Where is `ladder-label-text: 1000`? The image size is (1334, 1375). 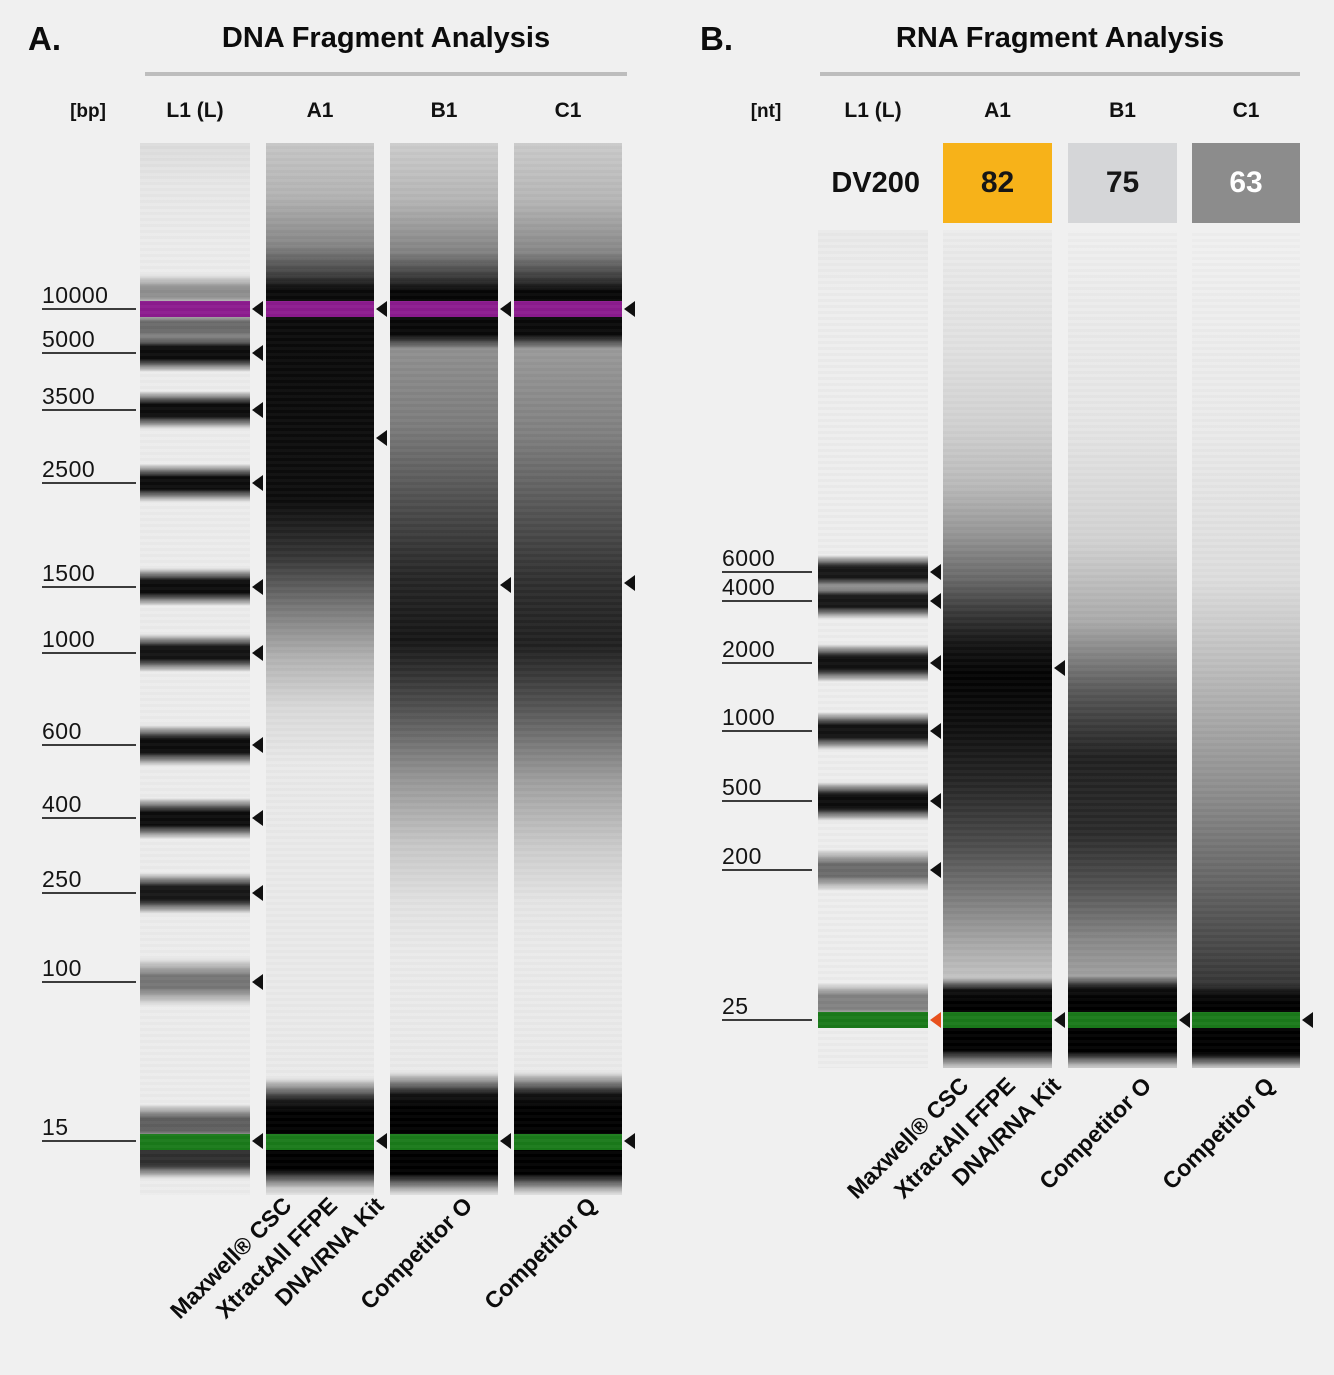 ladder-label-text: 1000 is located at coordinates (69, 639).